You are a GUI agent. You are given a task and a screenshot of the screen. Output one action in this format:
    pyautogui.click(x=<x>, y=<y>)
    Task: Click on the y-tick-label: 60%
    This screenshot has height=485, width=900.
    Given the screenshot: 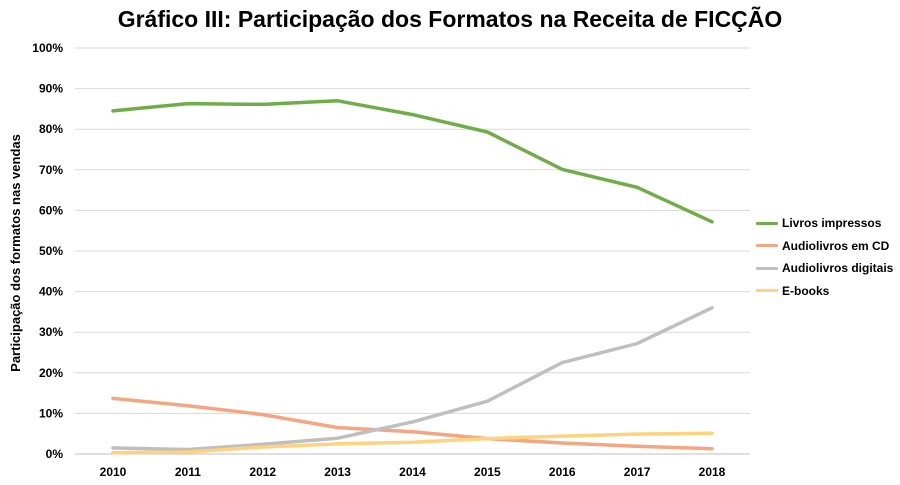 What is the action you would take?
    pyautogui.click(x=51, y=210)
    